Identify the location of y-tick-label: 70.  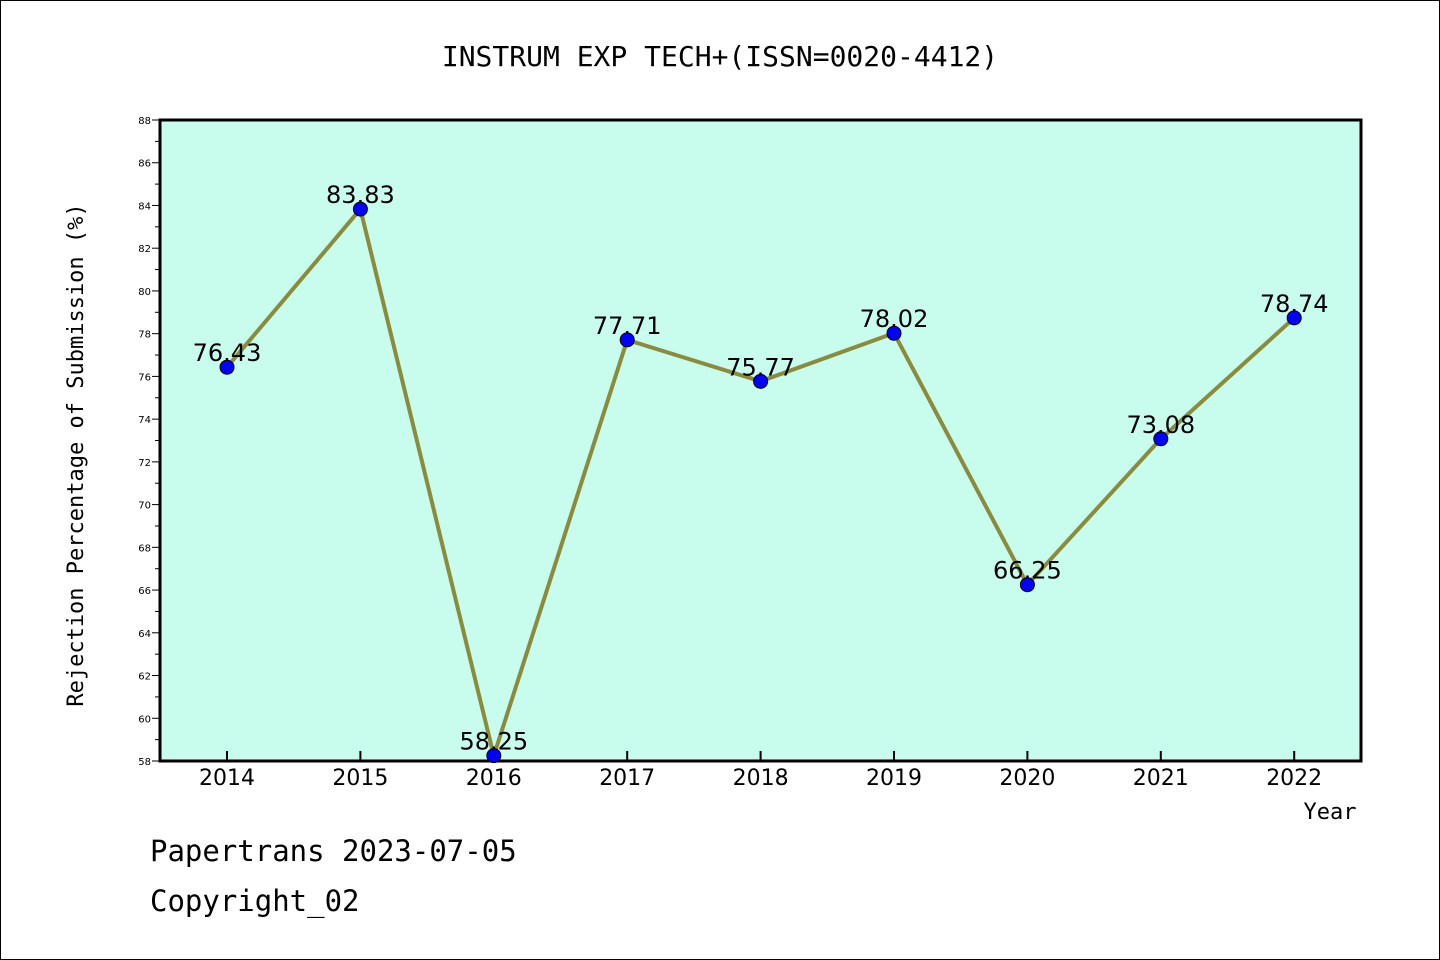
(144, 506).